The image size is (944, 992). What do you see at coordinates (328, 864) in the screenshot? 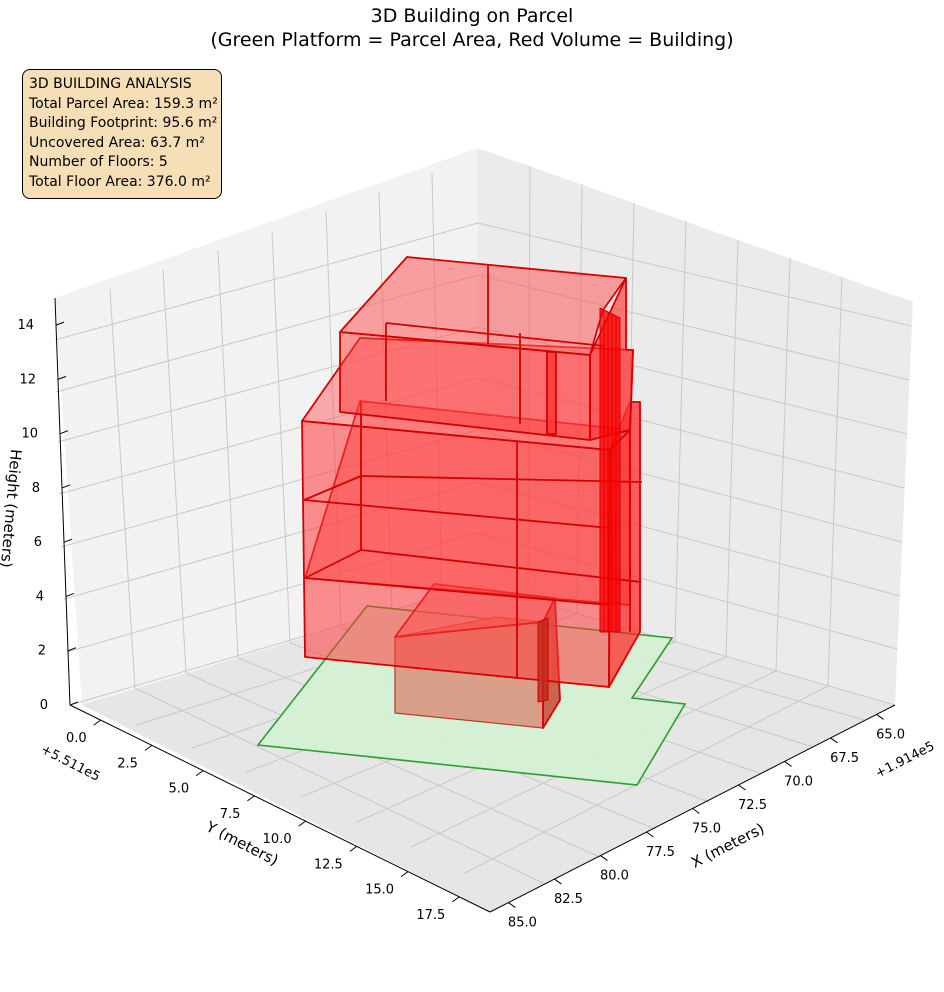
I see `y-tick-label: 12.5` at bounding box center [328, 864].